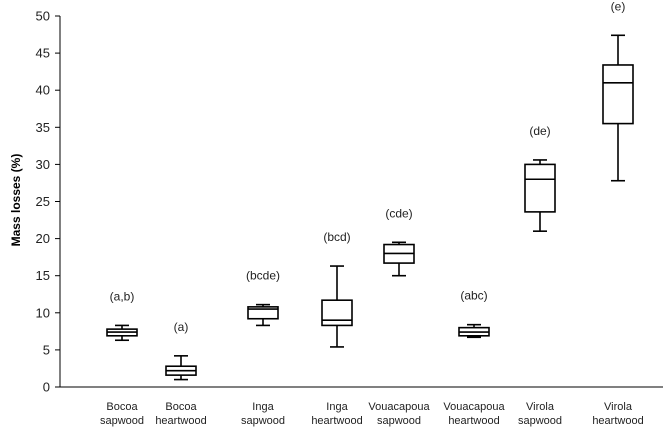  Describe the element at coordinates (43, 127) in the screenshot. I see `y-tick-label: 35` at that location.